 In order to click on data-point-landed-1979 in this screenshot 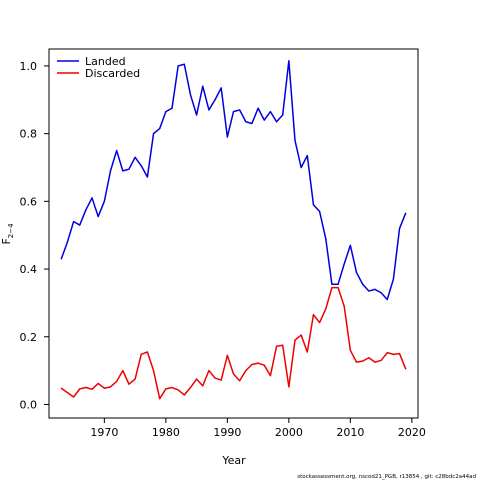, I will do `click(160, 128)`.